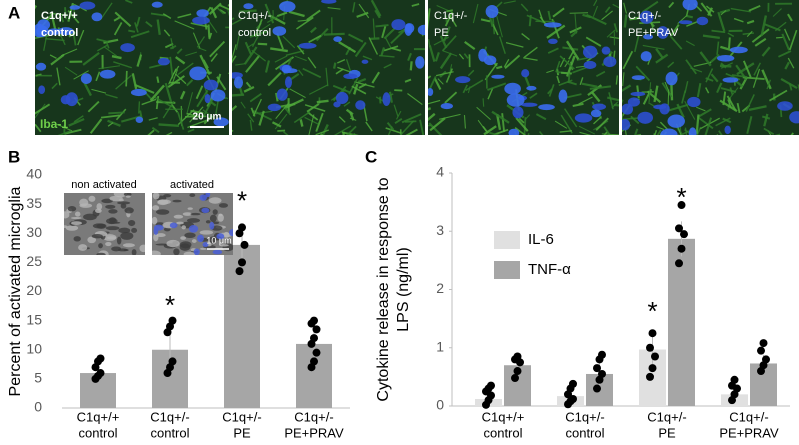 The width and height of the screenshot is (799, 445). What do you see at coordinates (34, 319) in the screenshot?
I see `y-tick-label: 15` at bounding box center [34, 319].